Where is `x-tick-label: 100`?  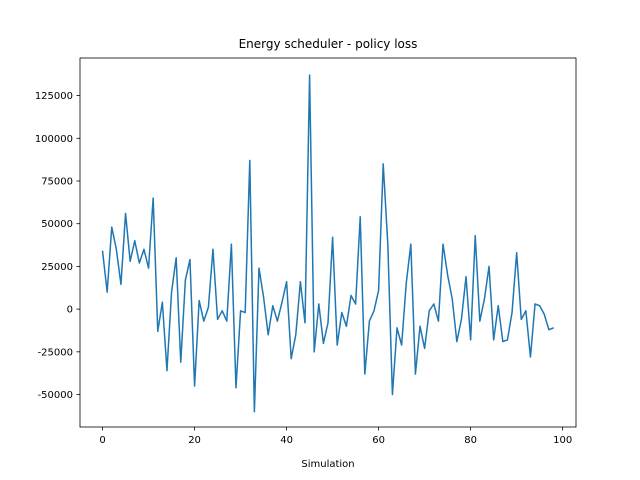
x-tick-label: 100 is located at coordinates (562, 440).